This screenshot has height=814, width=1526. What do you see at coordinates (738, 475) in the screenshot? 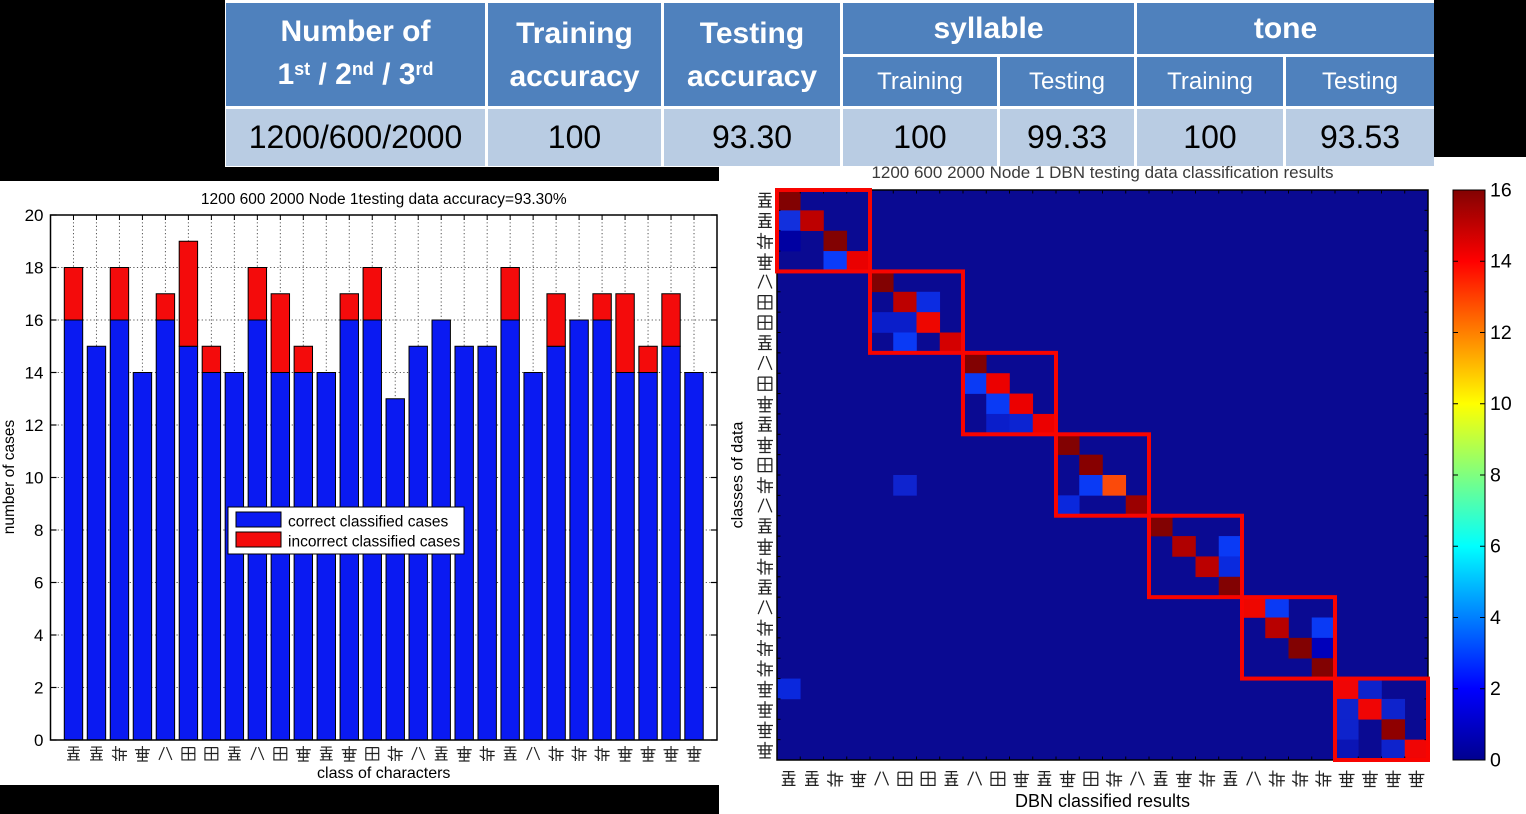
I see `svg-text: classes of data` at bounding box center [738, 475].